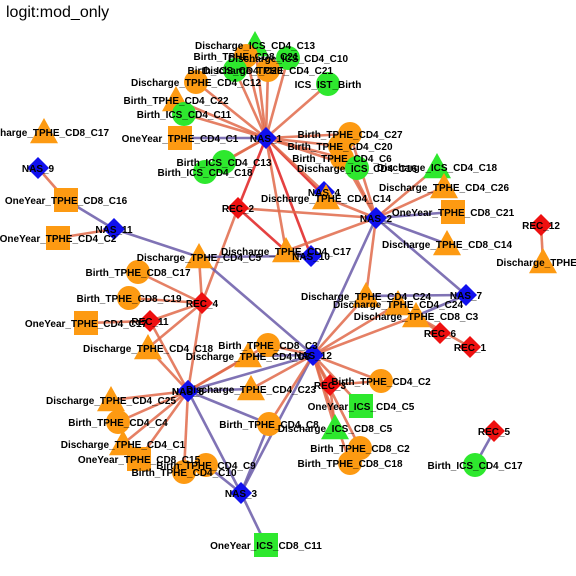 This screenshot has height=576, width=576. What do you see at coordinates (86, 324) in the screenshot?
I see `node-label: OneYear_TPHE_CD4_C17` at bounding box center [86, 324].